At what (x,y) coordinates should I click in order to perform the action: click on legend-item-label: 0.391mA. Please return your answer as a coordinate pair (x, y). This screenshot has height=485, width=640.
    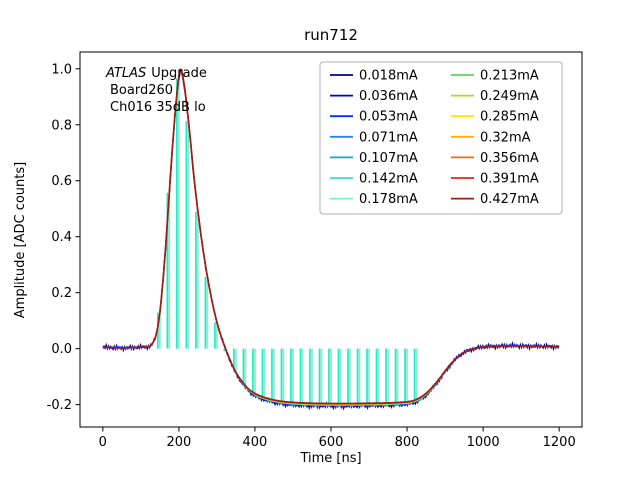
    Looking at the image, I should click on (509, 179).